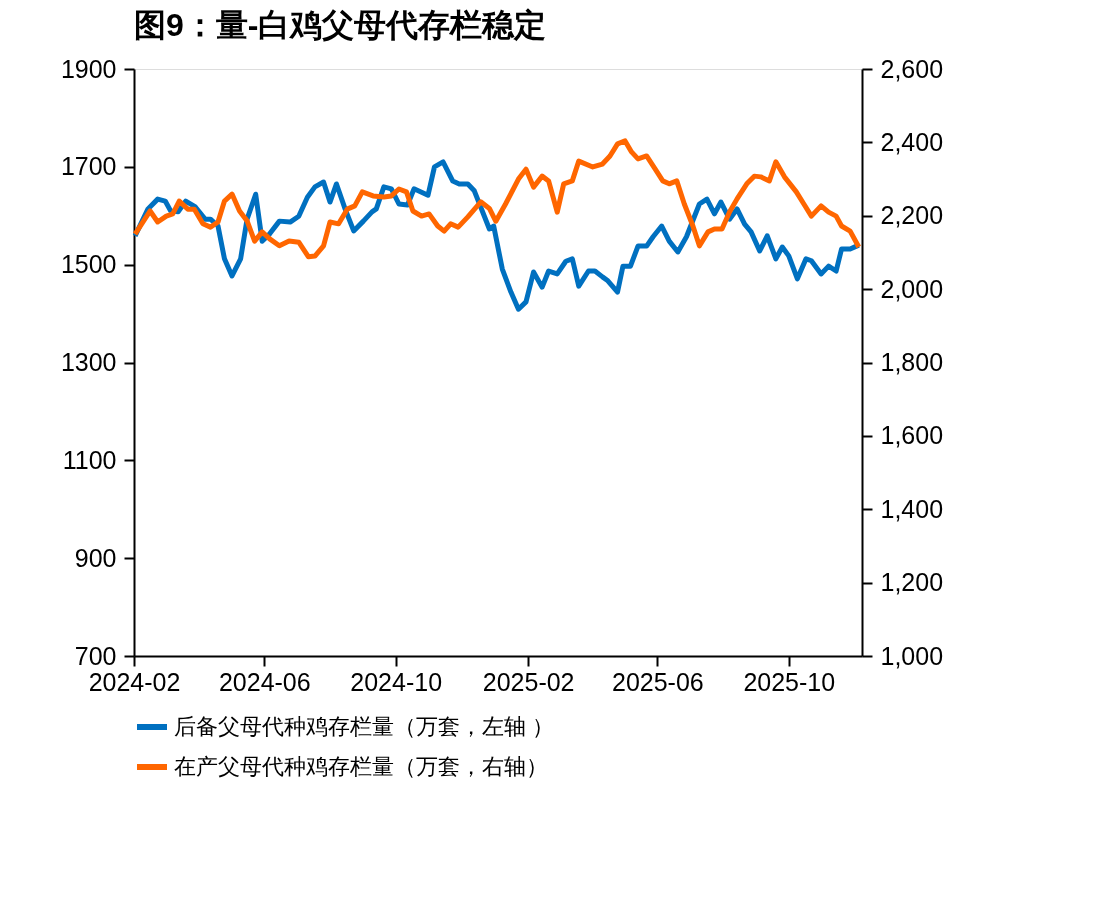 This screenshot has height=903, width=1108. I want to click on y2-tick-label: 1,600, so click(912, 435).